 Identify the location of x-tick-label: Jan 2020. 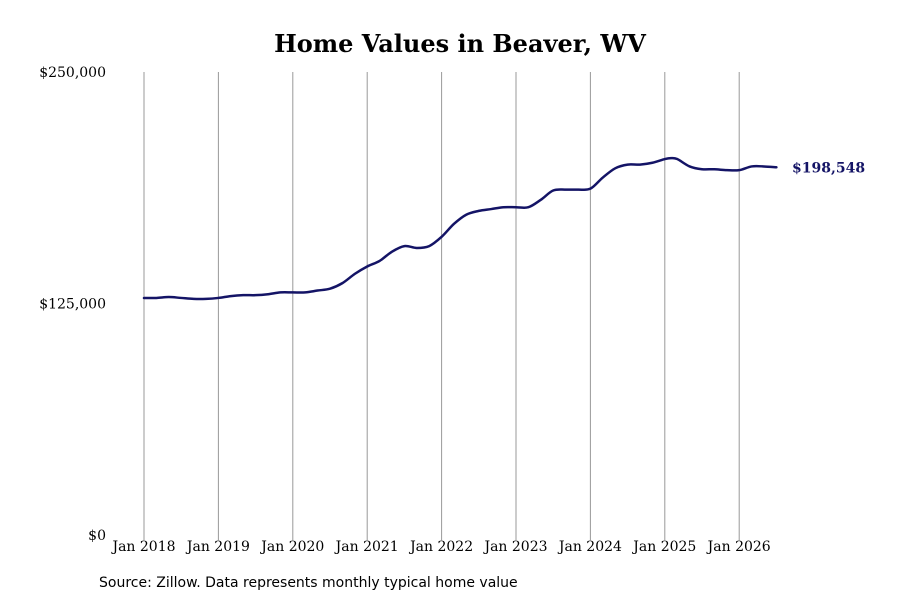
(291, 547).